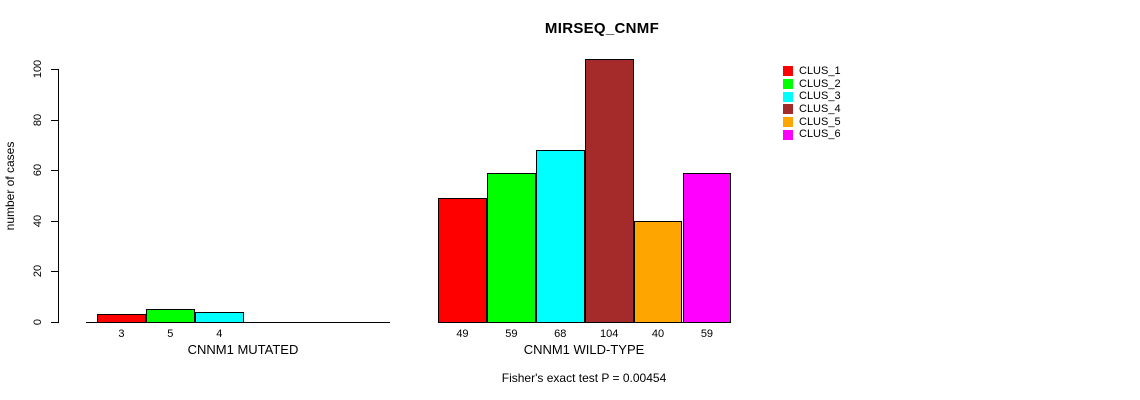 This screenshot has width=1140, height=400. I want to click on bar-value-label: 3, so click(121, 334).